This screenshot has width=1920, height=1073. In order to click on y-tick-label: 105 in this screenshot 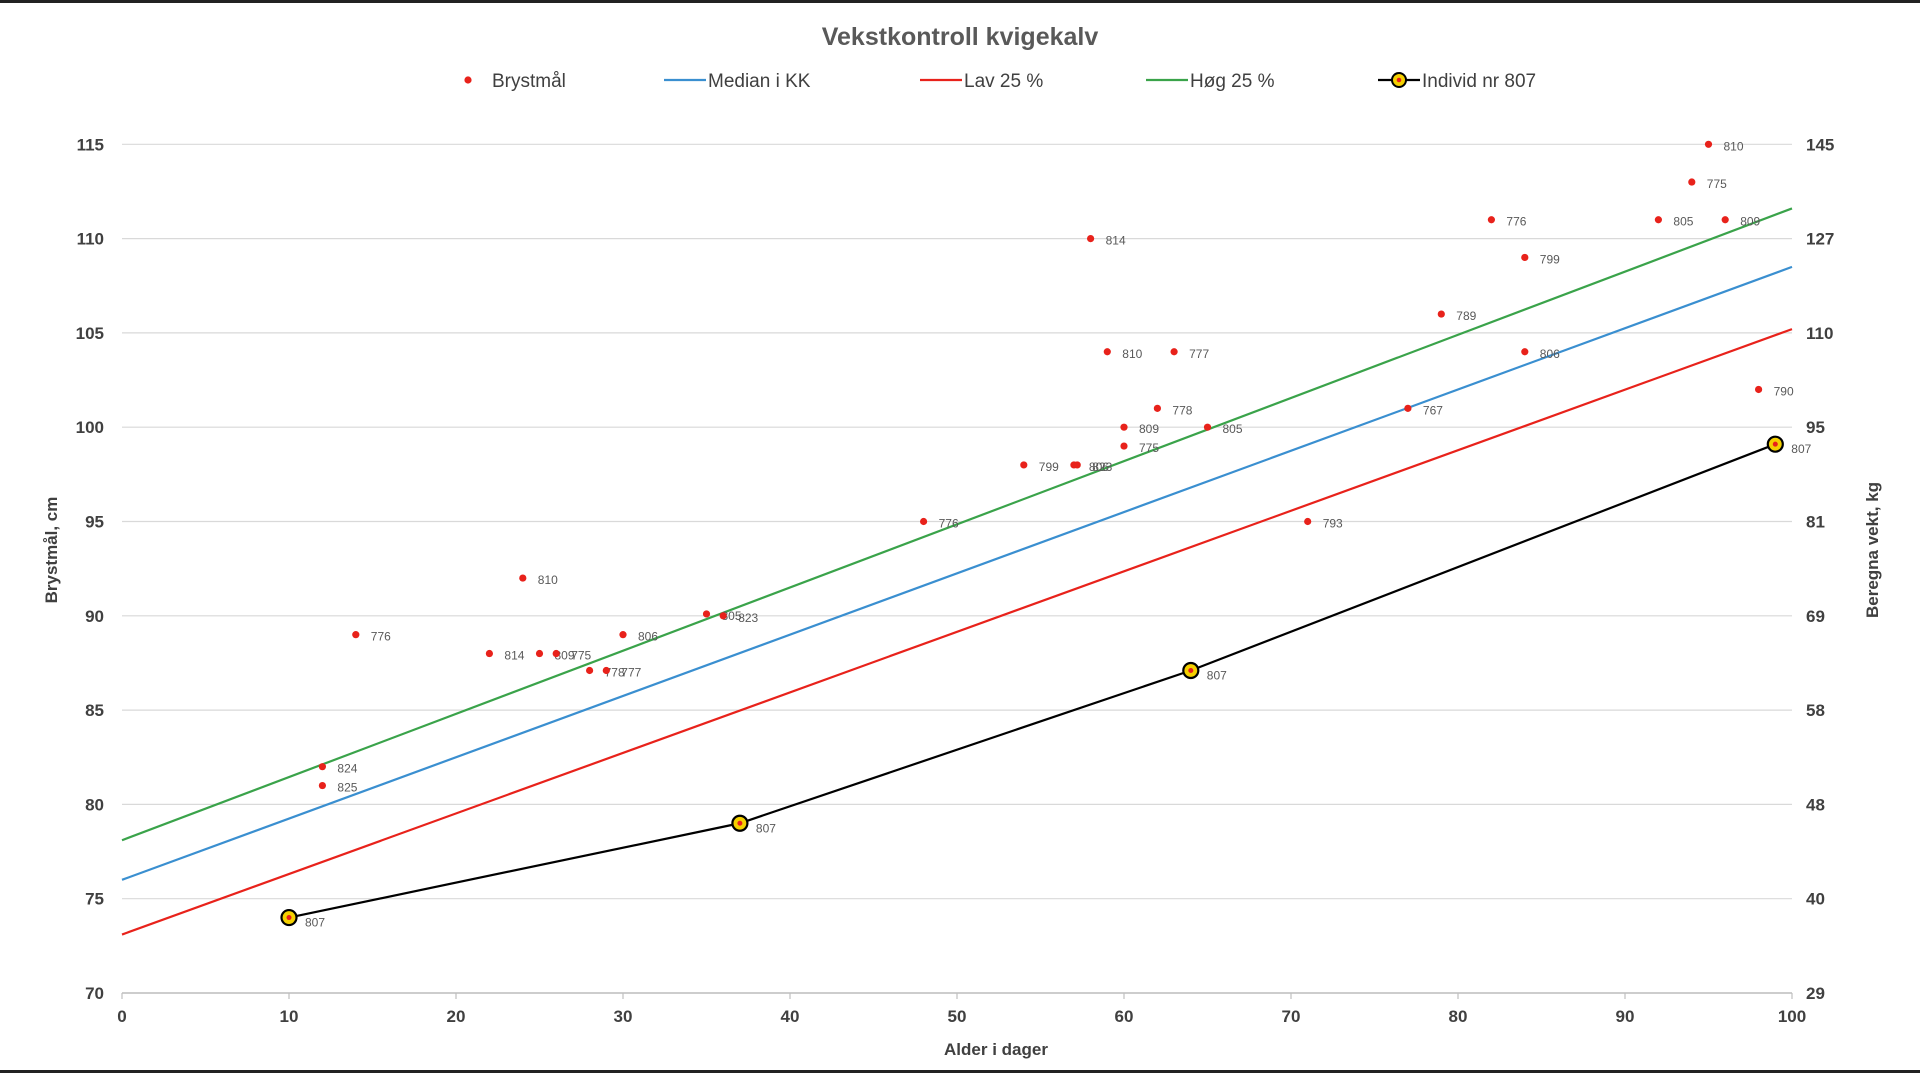, I will do `click(90, 333)`.